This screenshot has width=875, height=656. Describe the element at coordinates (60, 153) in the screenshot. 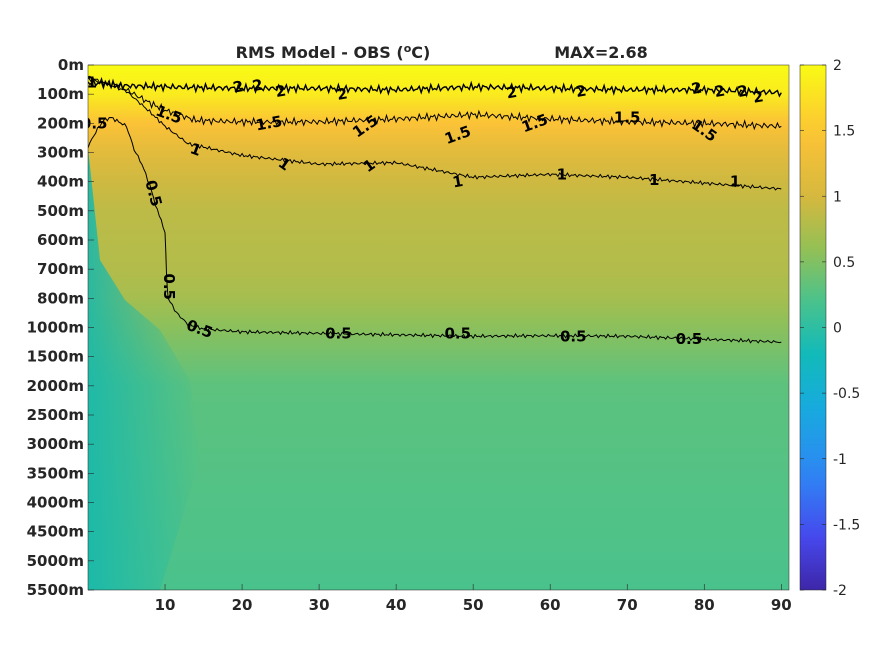

I see `y-tick-label: 300m` at that location.